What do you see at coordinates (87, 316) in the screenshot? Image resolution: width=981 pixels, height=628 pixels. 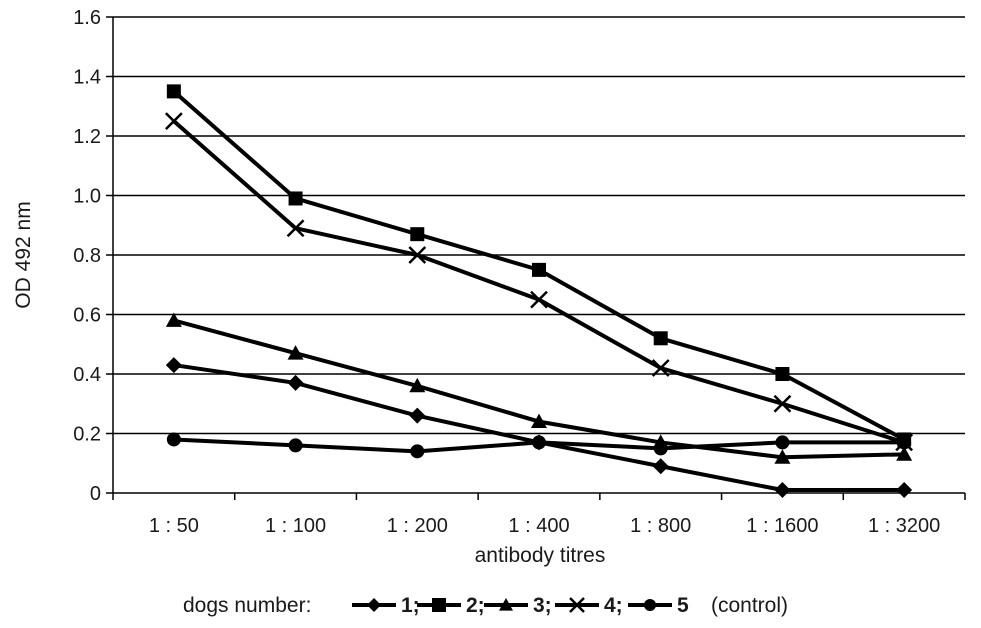 I see `y-tick-label: 0.6` at bounding box center [87, 316].